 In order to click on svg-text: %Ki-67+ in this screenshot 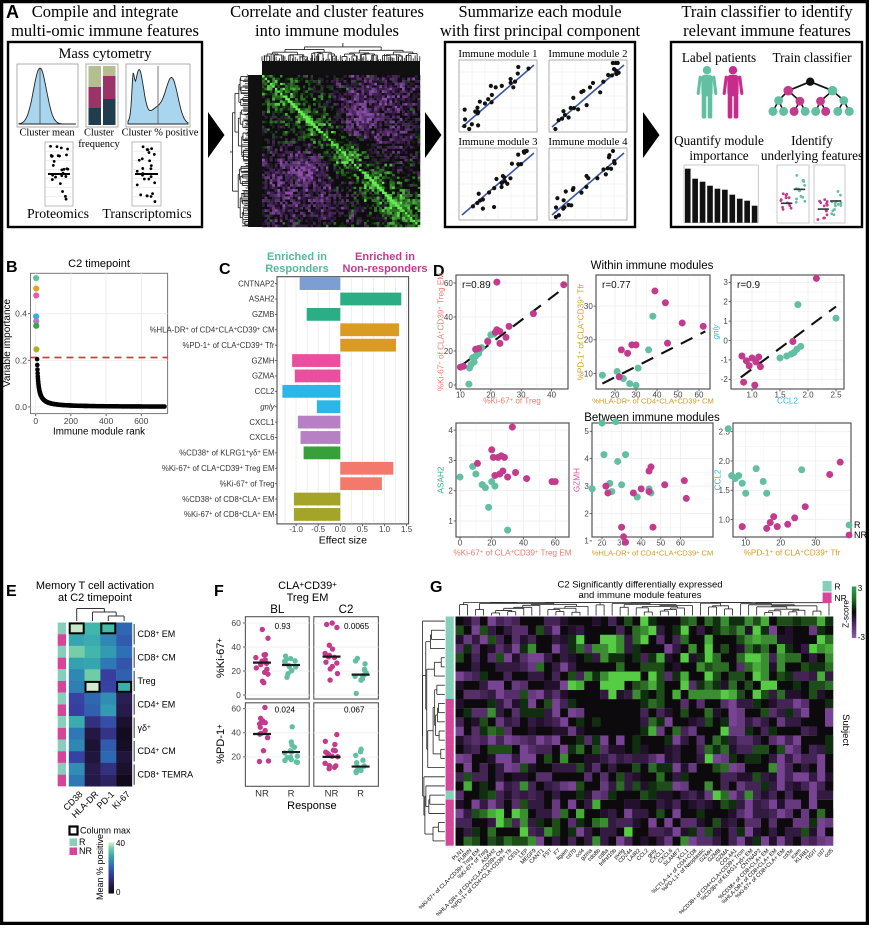, I will do `click(221, 658)`.